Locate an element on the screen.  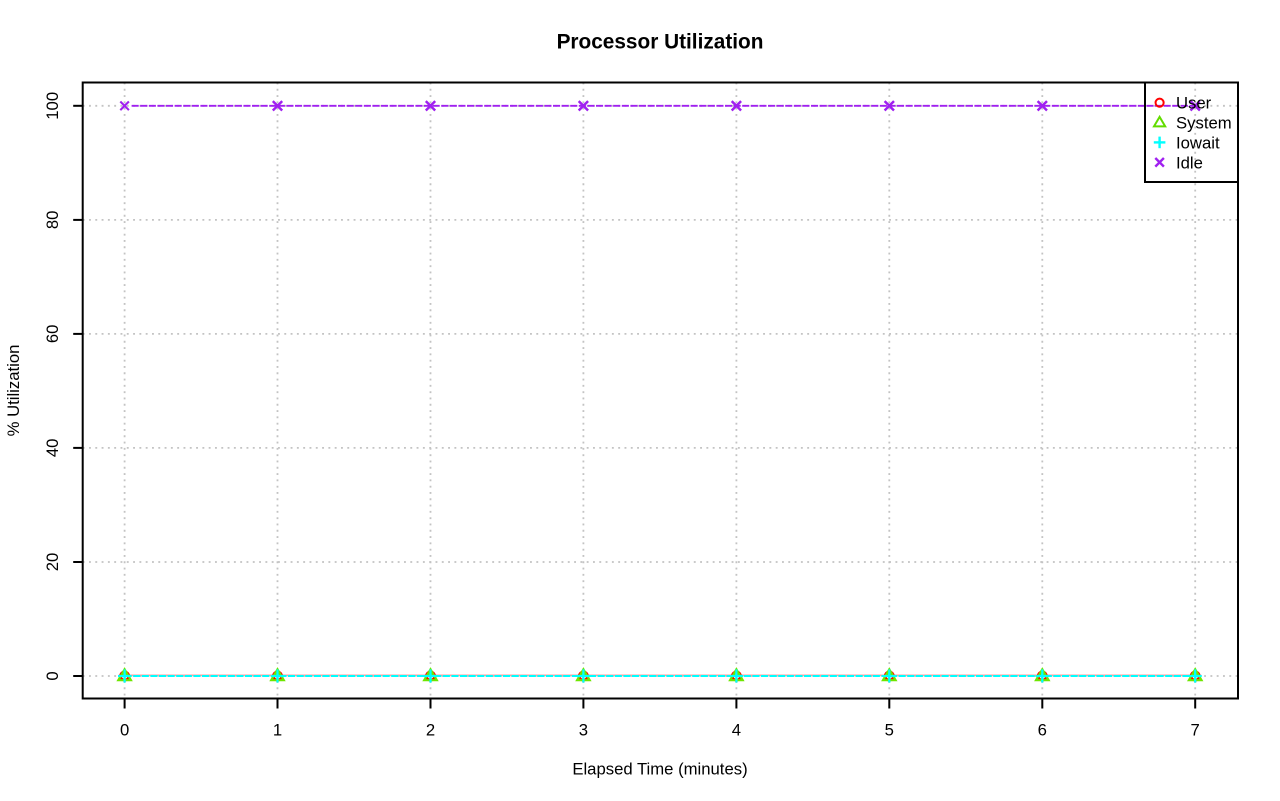
svg-text: 80 is located at coordinates (52, 220).